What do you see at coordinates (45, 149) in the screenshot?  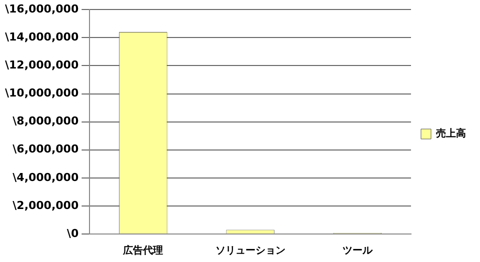 I see `y-tick-label: \6,000,000` at bounding box center [45, 149].